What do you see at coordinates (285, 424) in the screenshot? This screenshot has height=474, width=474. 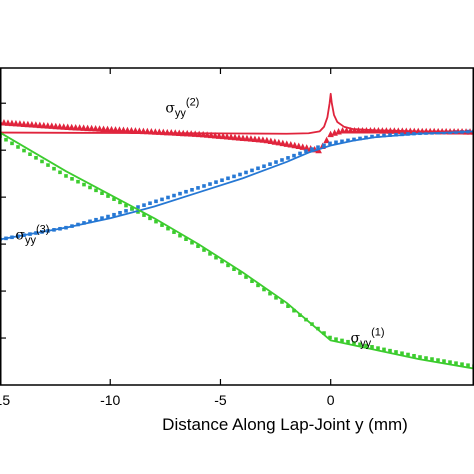 I see `x-axis-label: Distance Along Lap-Joint y (mm)` at bounding box center [285, 424].